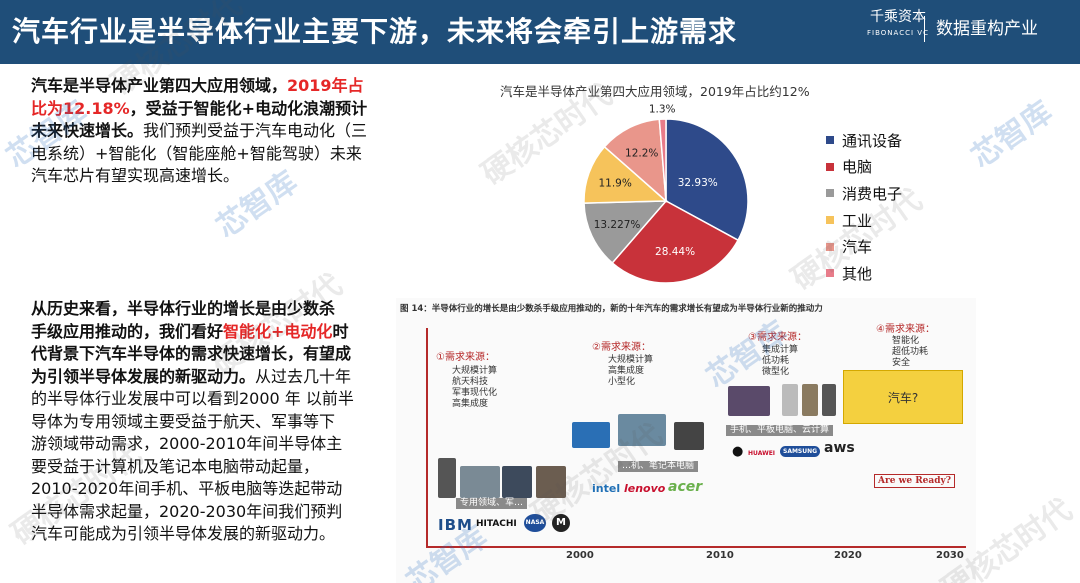 Image resolution: width=1080 pixels, height=583 pixels. I want to click on laptop-image, so click(642, 430).